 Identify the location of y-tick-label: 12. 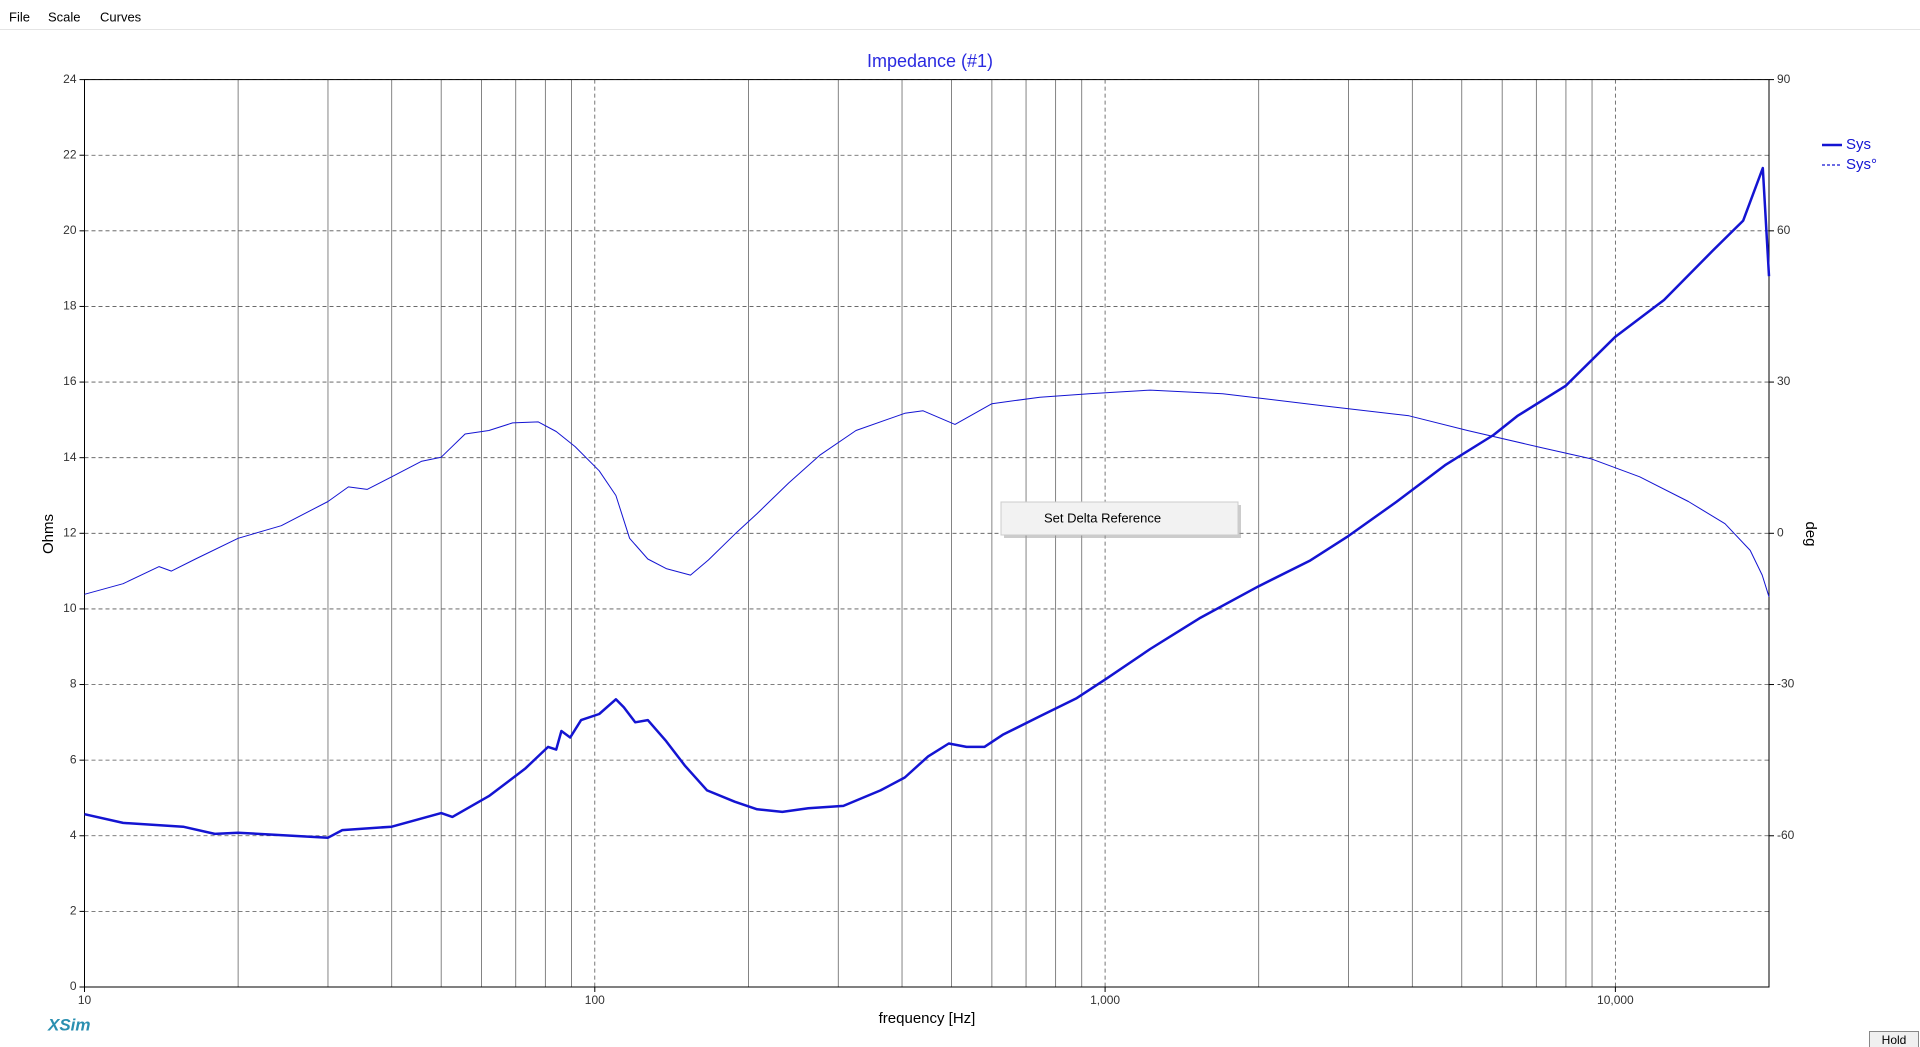
(70, 532).